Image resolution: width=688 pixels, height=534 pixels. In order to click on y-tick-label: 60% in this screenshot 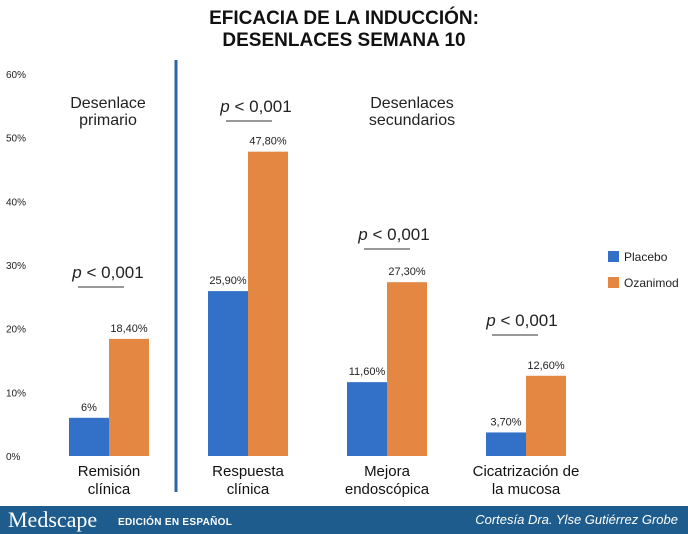, I will do `click(16, 75)`.